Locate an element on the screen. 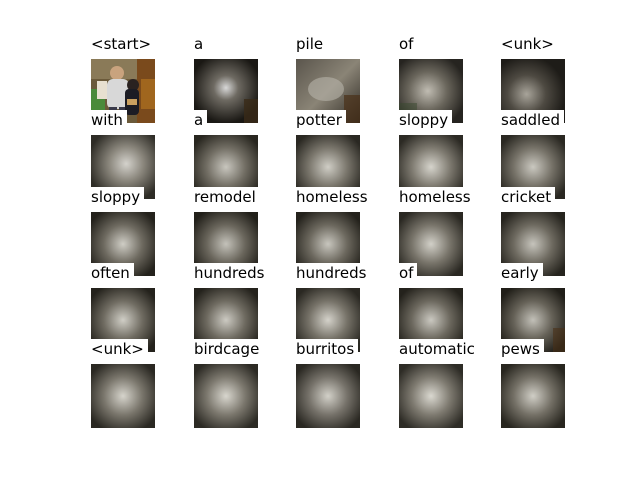  caption-word: remodel is located at coordinates (227, 197).